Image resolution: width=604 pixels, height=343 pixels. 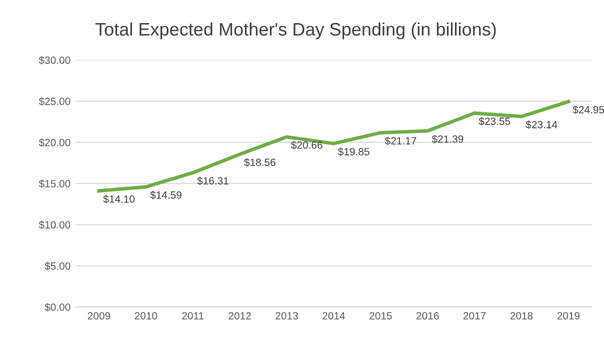 What do you see at coordinates (212, 181) in the screenshot?
I see `data-label: $16.31` at bounding box center [212, 181].